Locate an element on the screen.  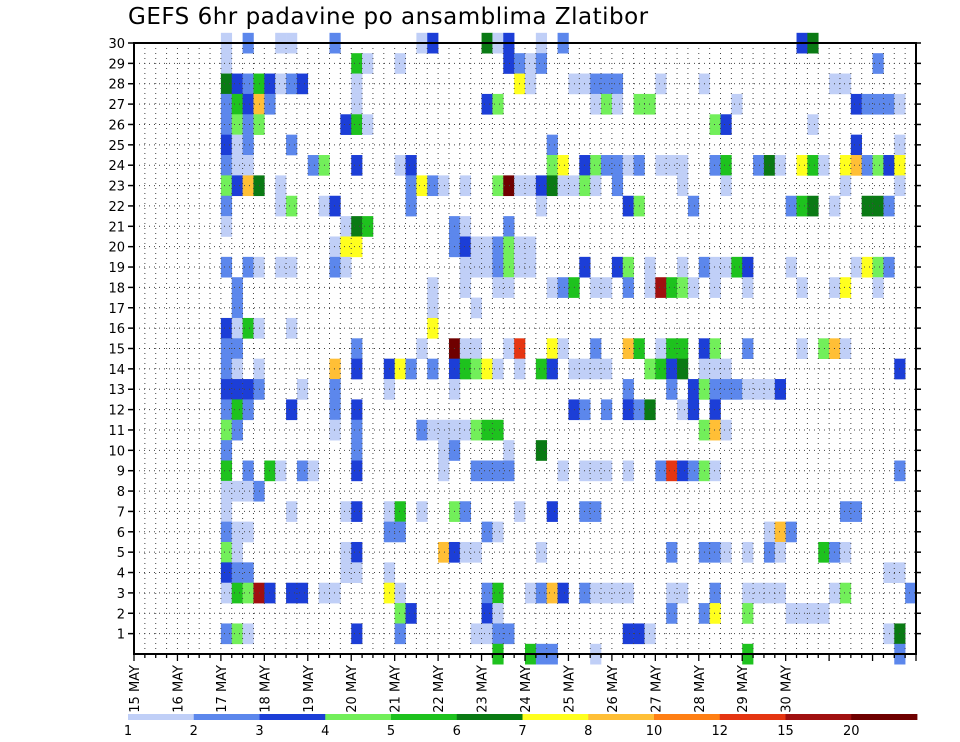
legend-label: 10 is located at coordinates (654, 731).